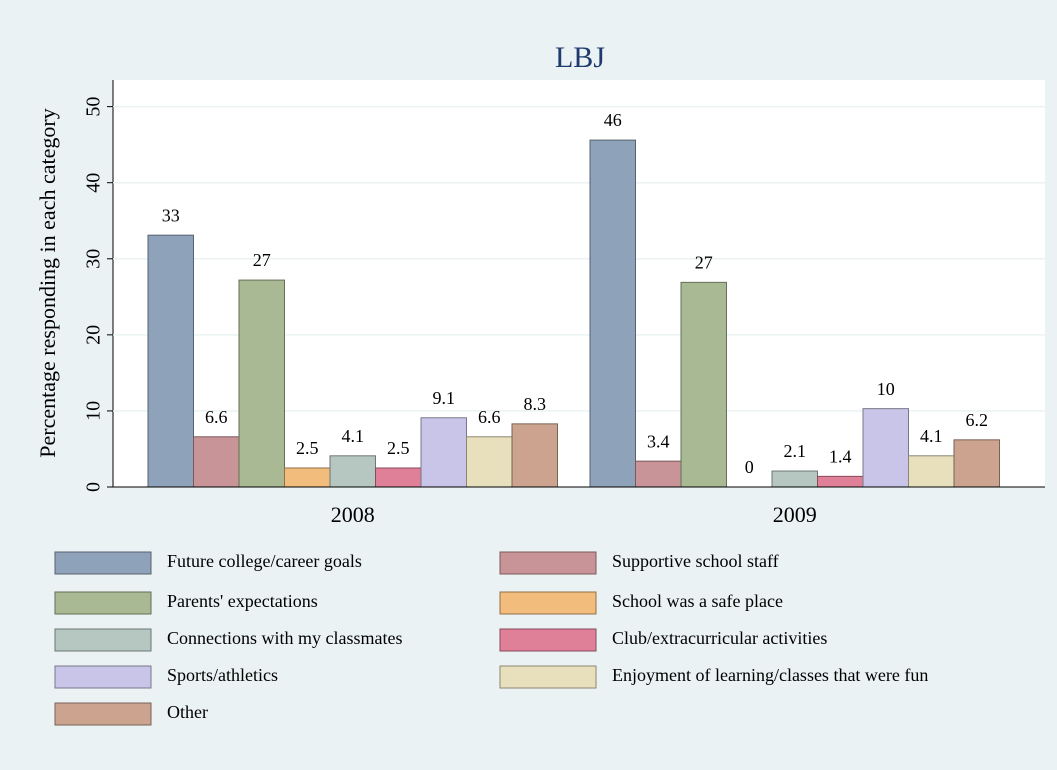  Describe the element at coordinates (977, 420) in the screenshot. I see `value-label: 6.2` at that location.